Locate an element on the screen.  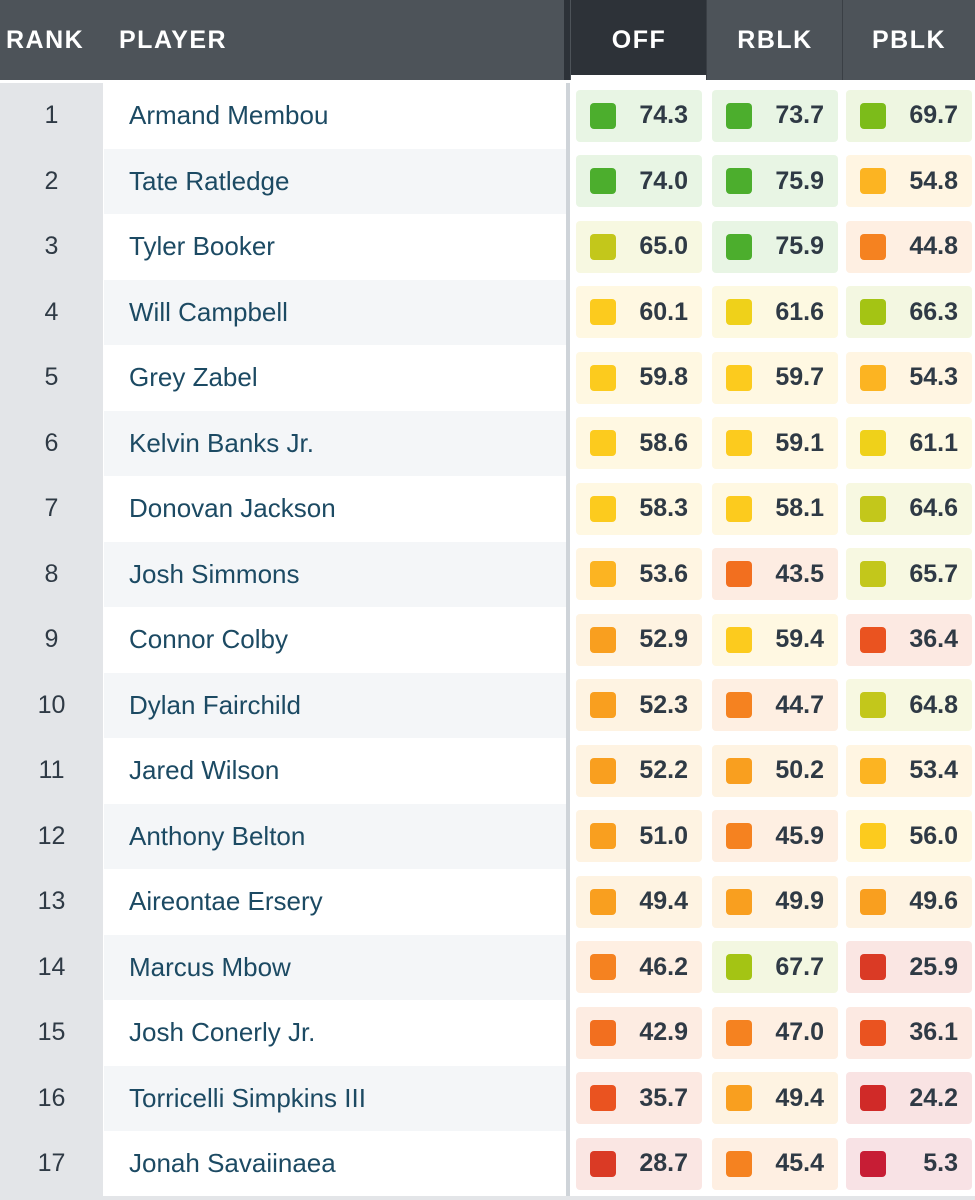
grade-box: 65.7 is located at coordinates (909, 574).